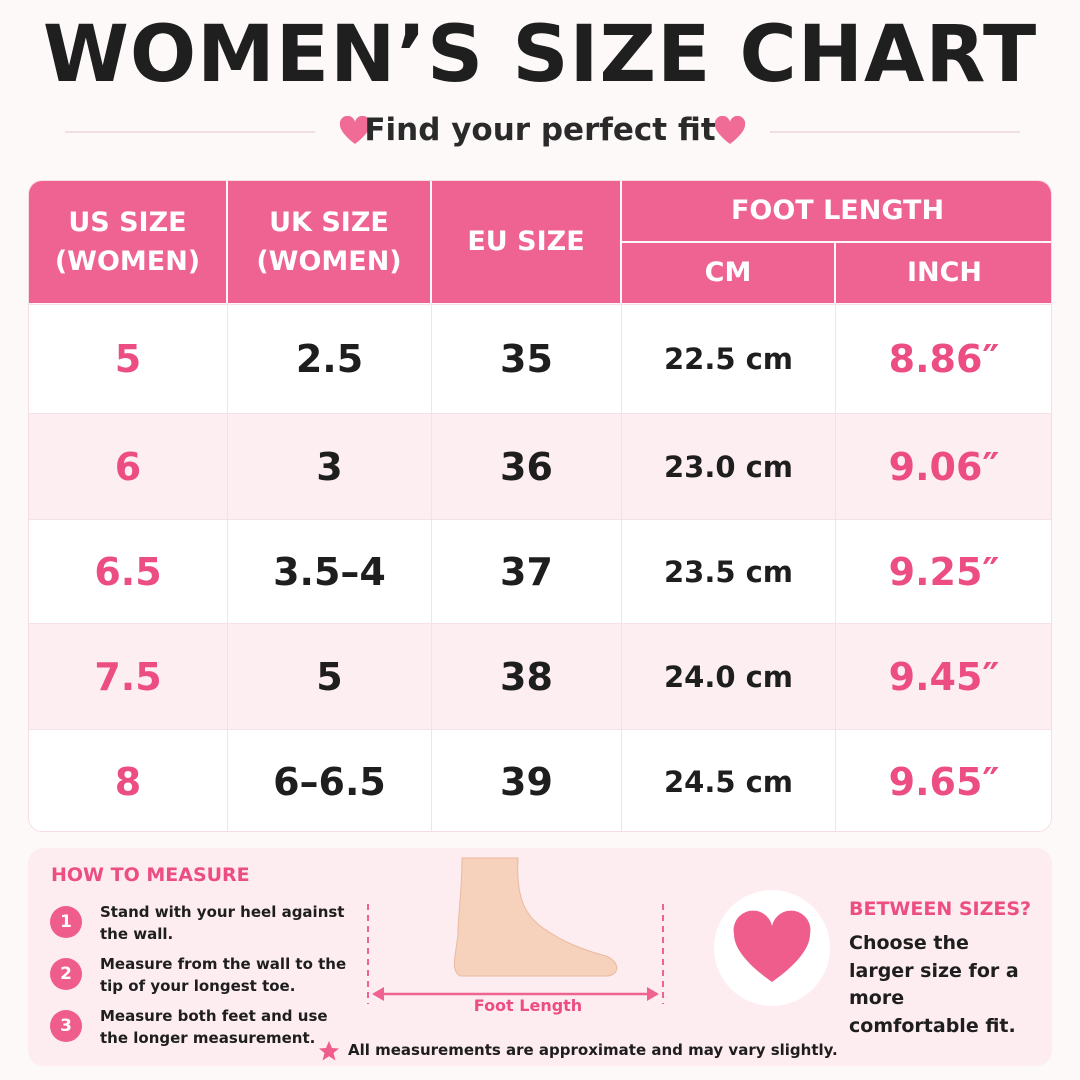 Image resolution: width=1080 pixels, height=1080 pixels. What do you see at coordinates (330, 358) in the screenshot?
I see `table-cell: 2.5` at bounding box center [330, 358].